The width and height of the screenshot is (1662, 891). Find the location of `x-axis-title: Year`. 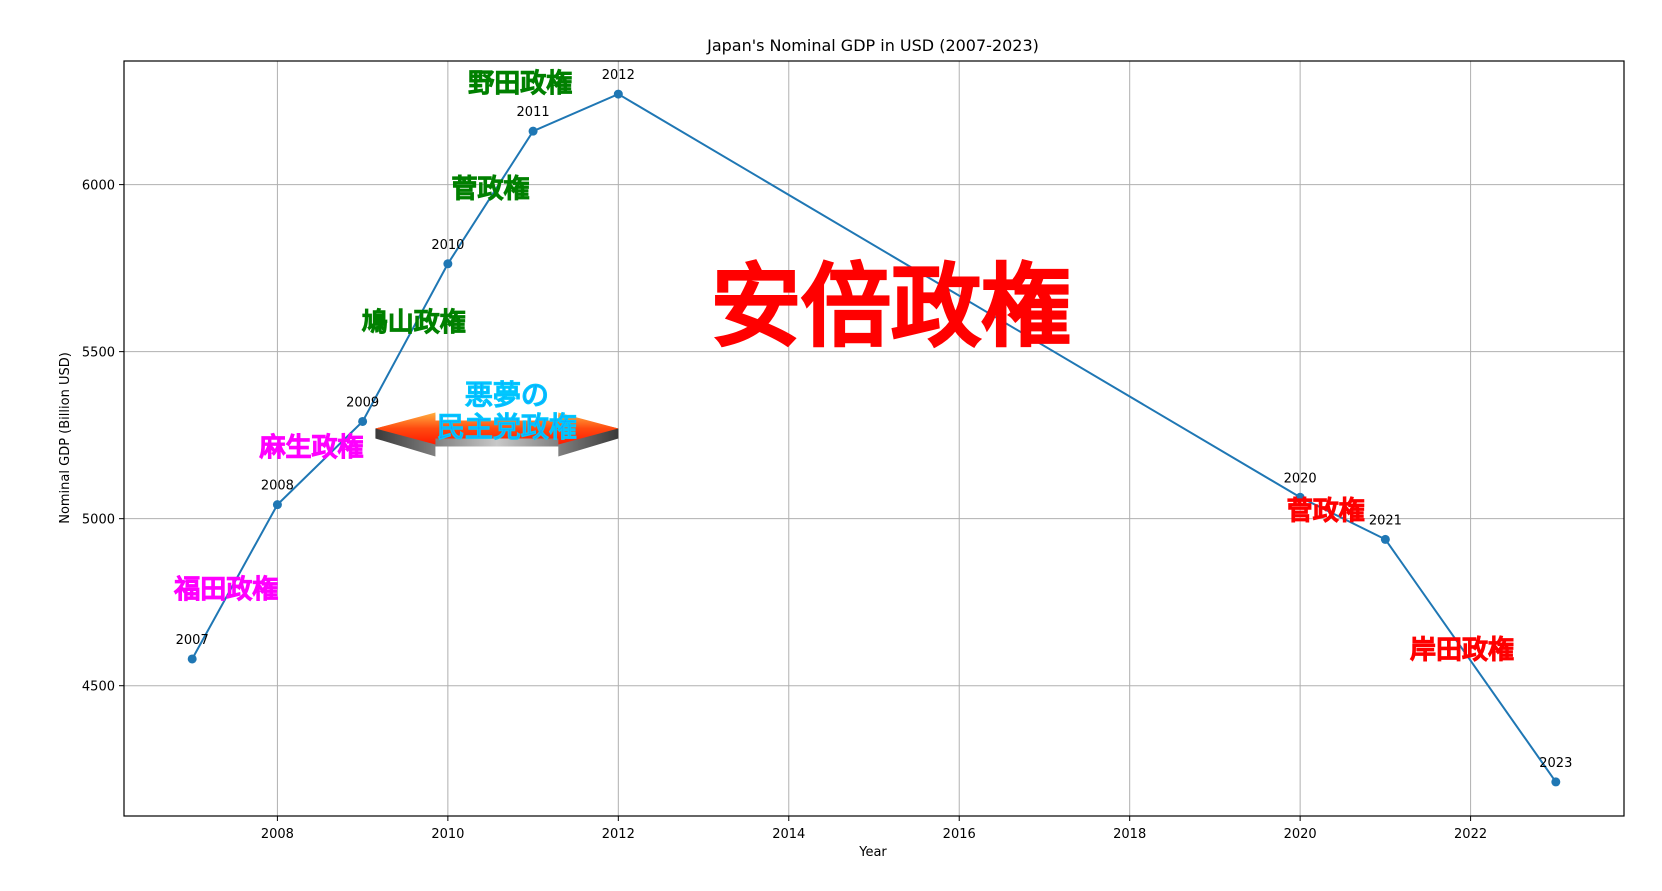

x-axis-title: Year is located at coordinates (872, 852).